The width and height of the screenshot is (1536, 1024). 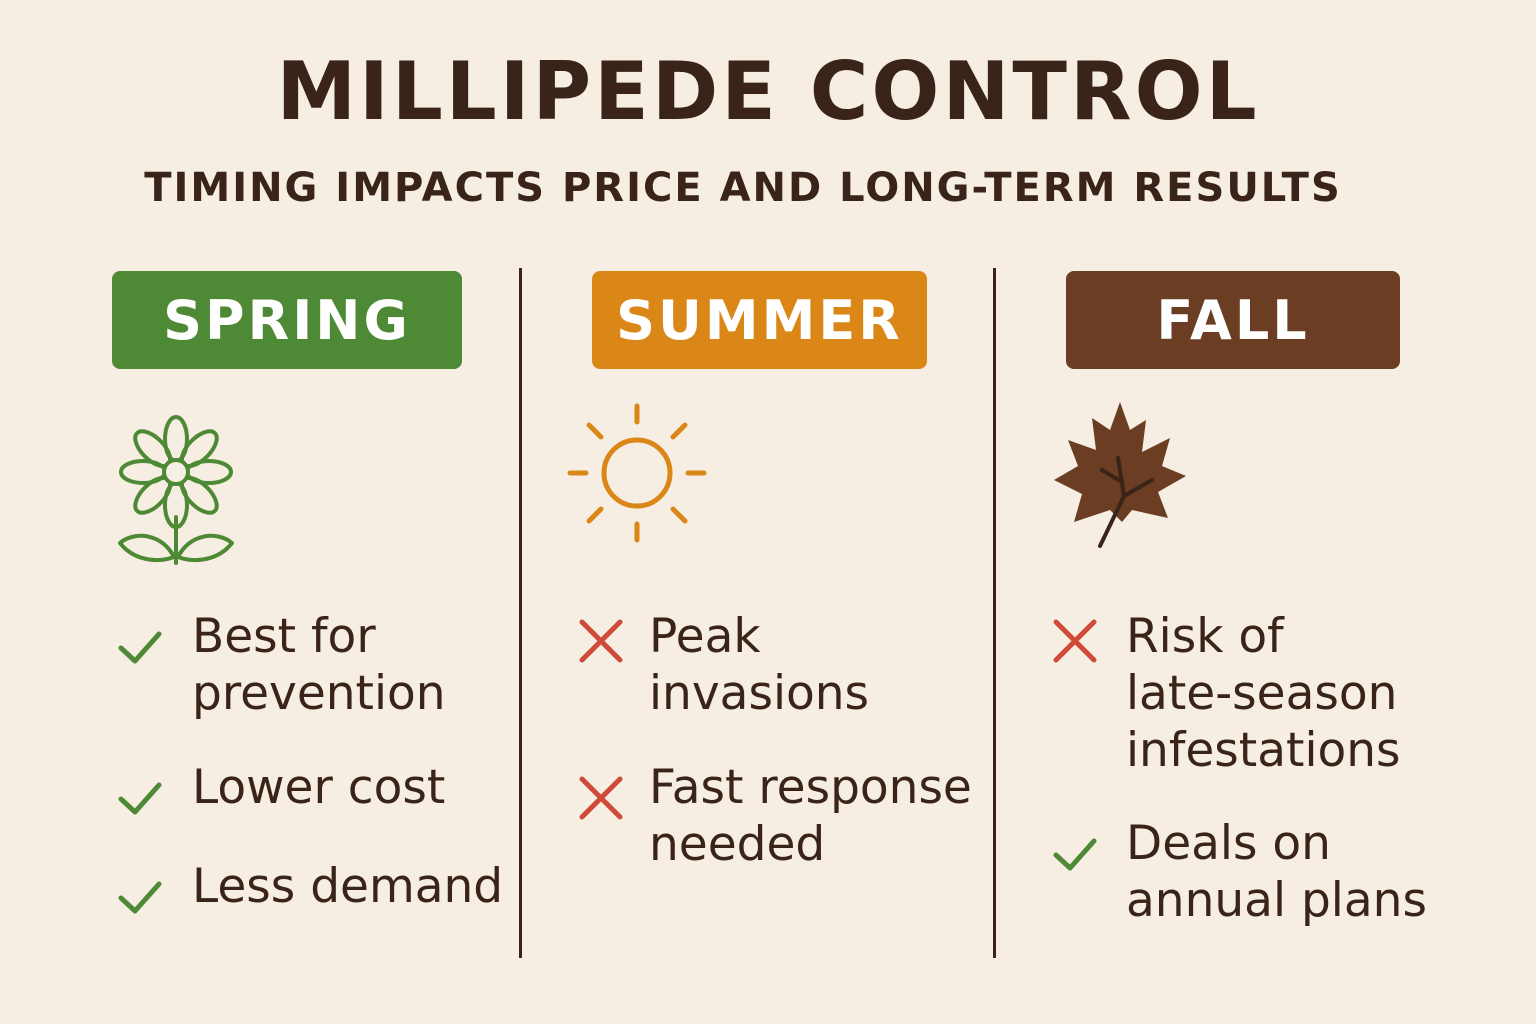 I want to click on item-line: infestations, so click(x=1263, y=750).